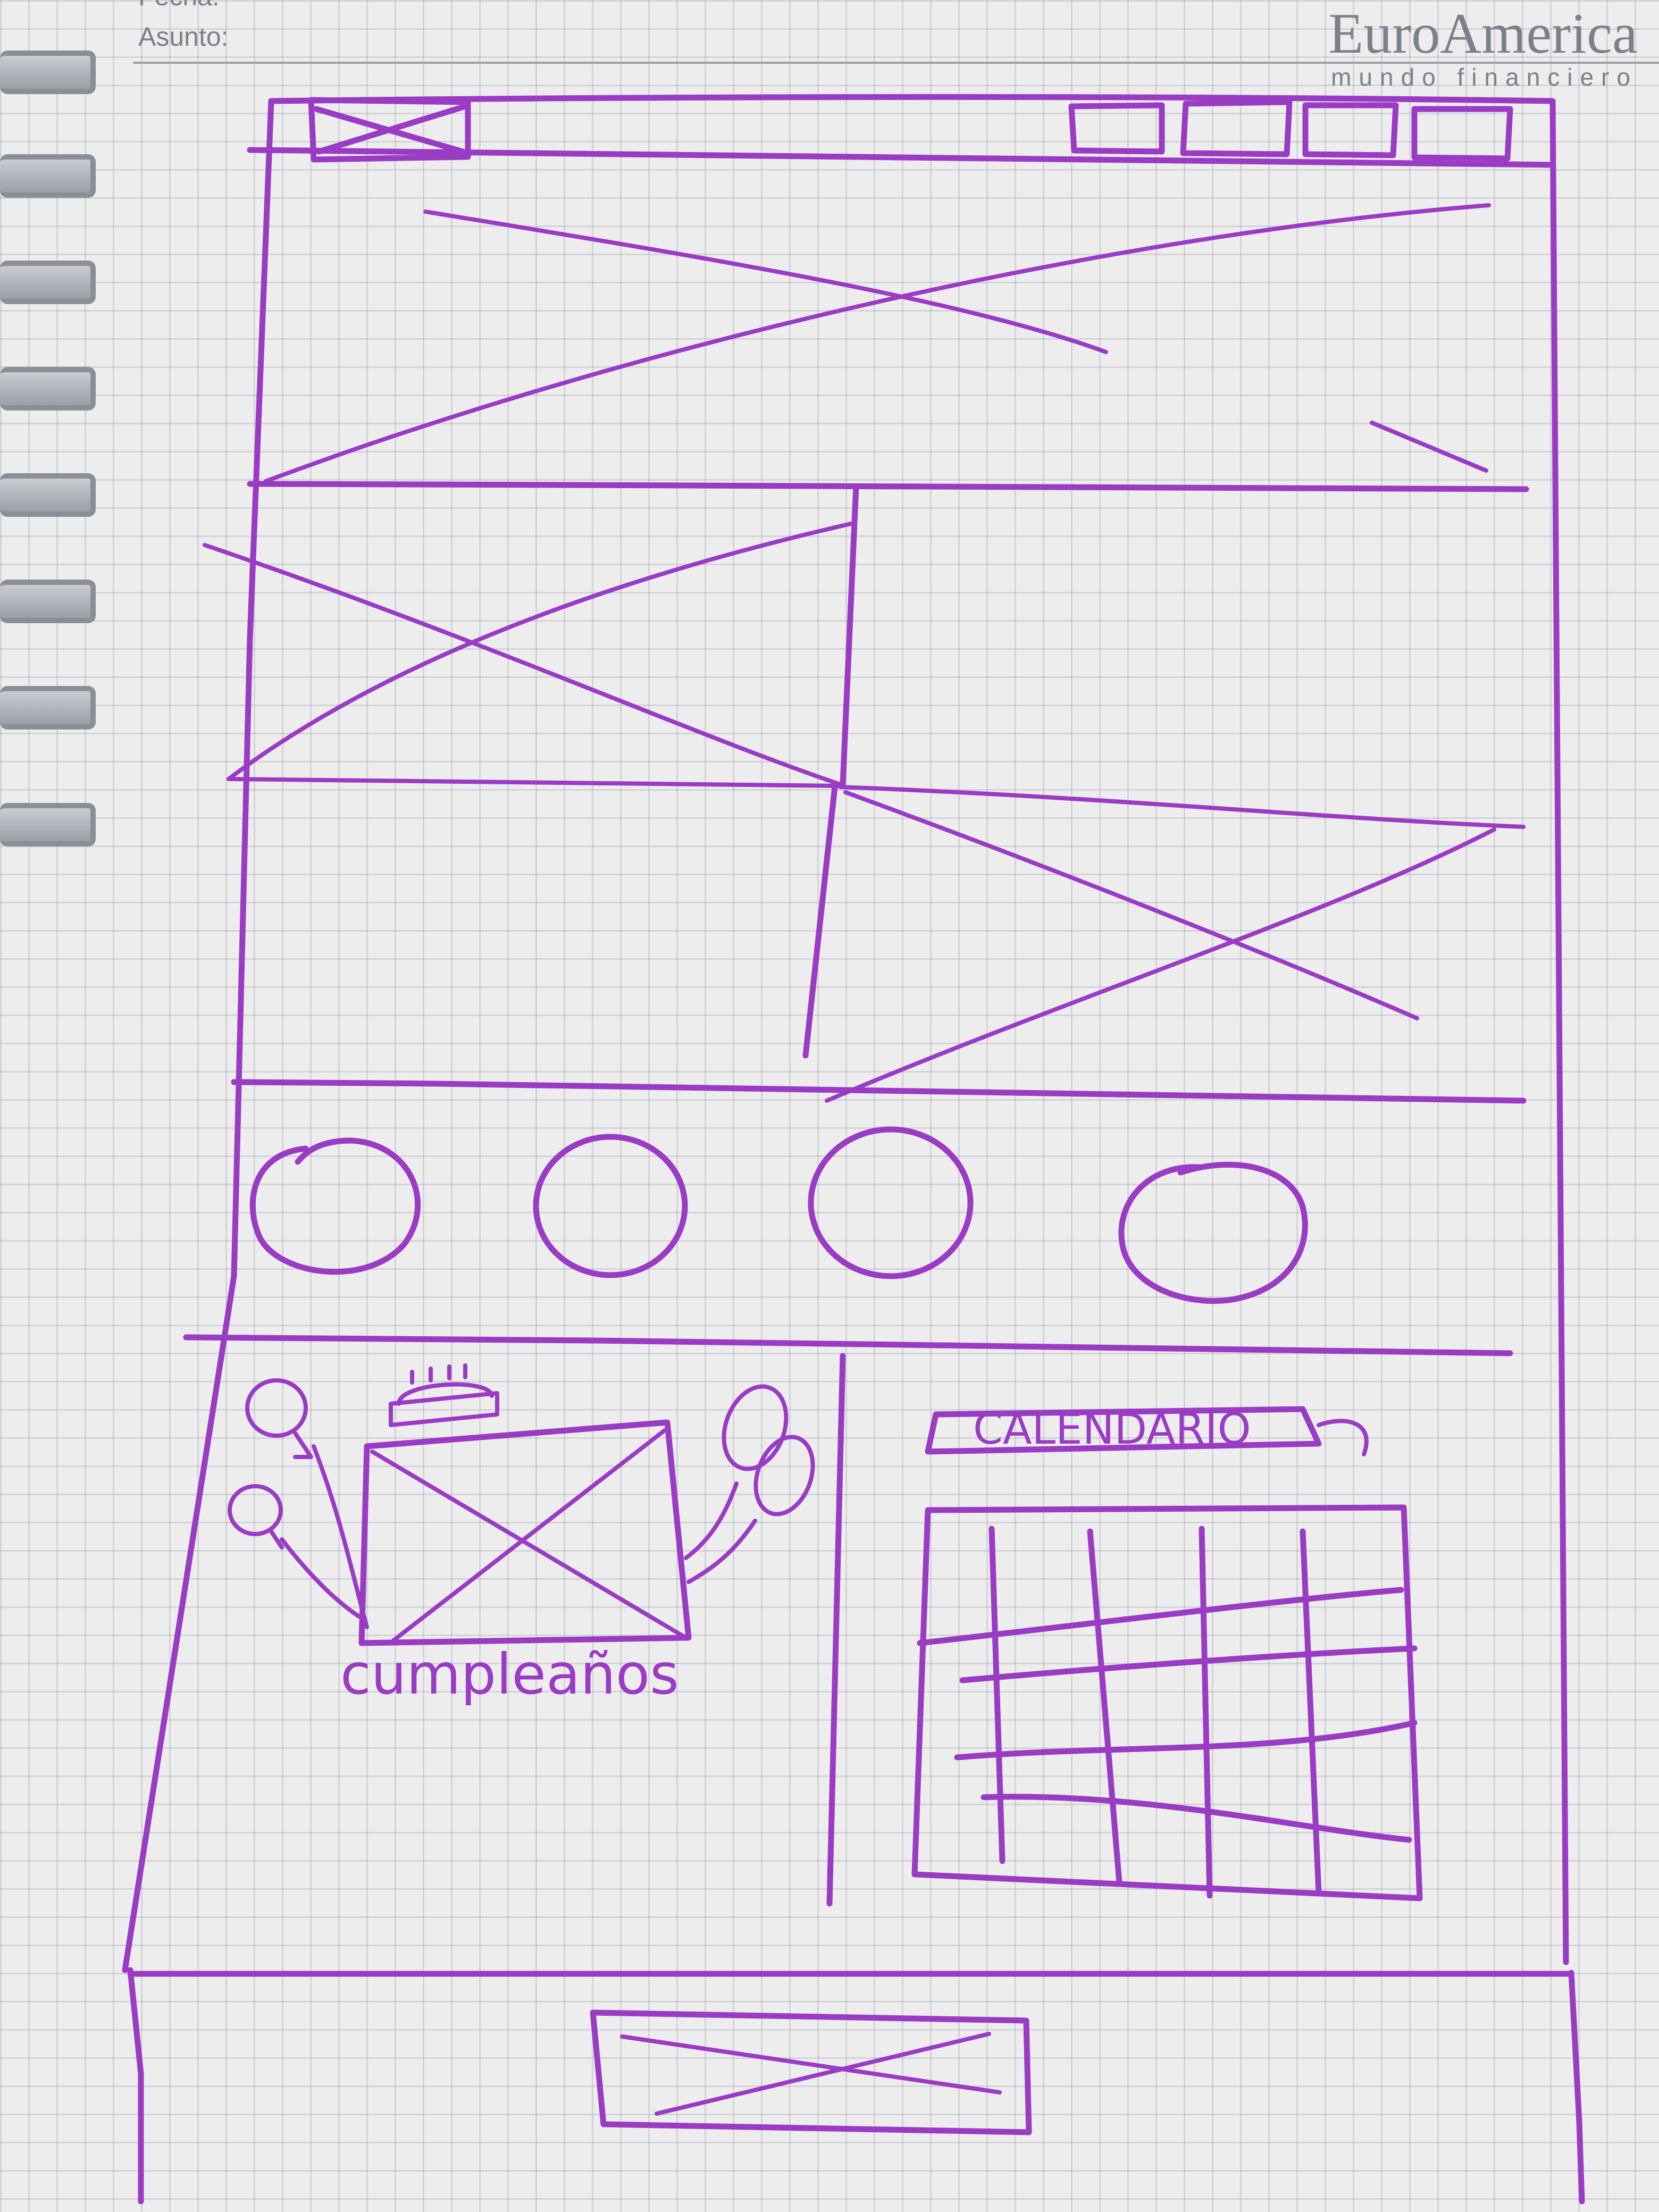 Image resolution: width=1659 pixels, height=2212 pixels. I want to click on calendar-grid, so click(1167, 1702).